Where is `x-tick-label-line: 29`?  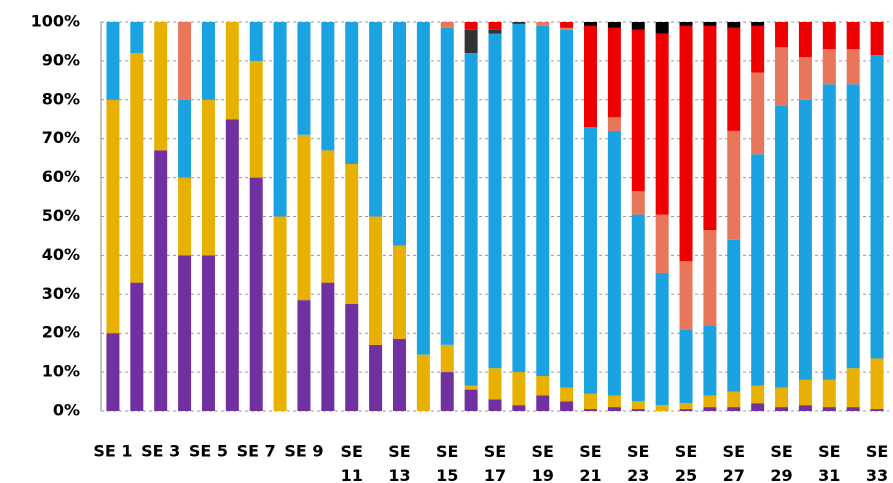 x-tick-label-line: 29 is located at coordinates (781, 474).